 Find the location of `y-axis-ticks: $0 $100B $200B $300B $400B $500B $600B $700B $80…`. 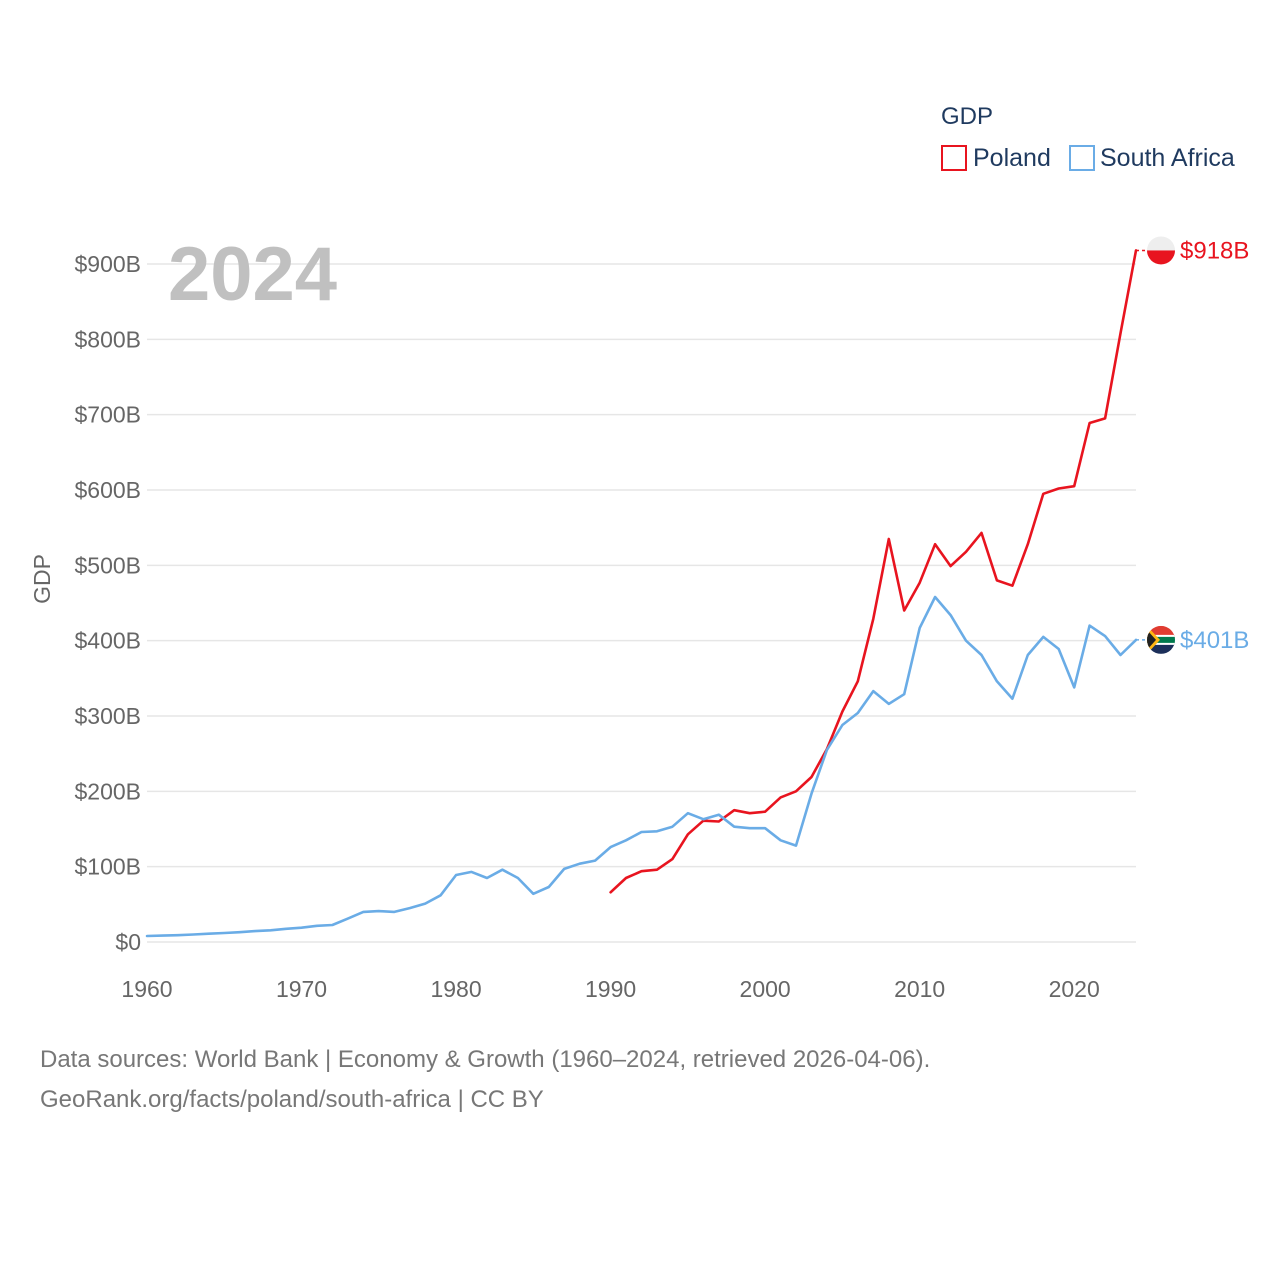

y-axis-ticks: $0 $100B $200B $300B $400B $500B $600B $700B $80… is located at coordinates (107, 603).